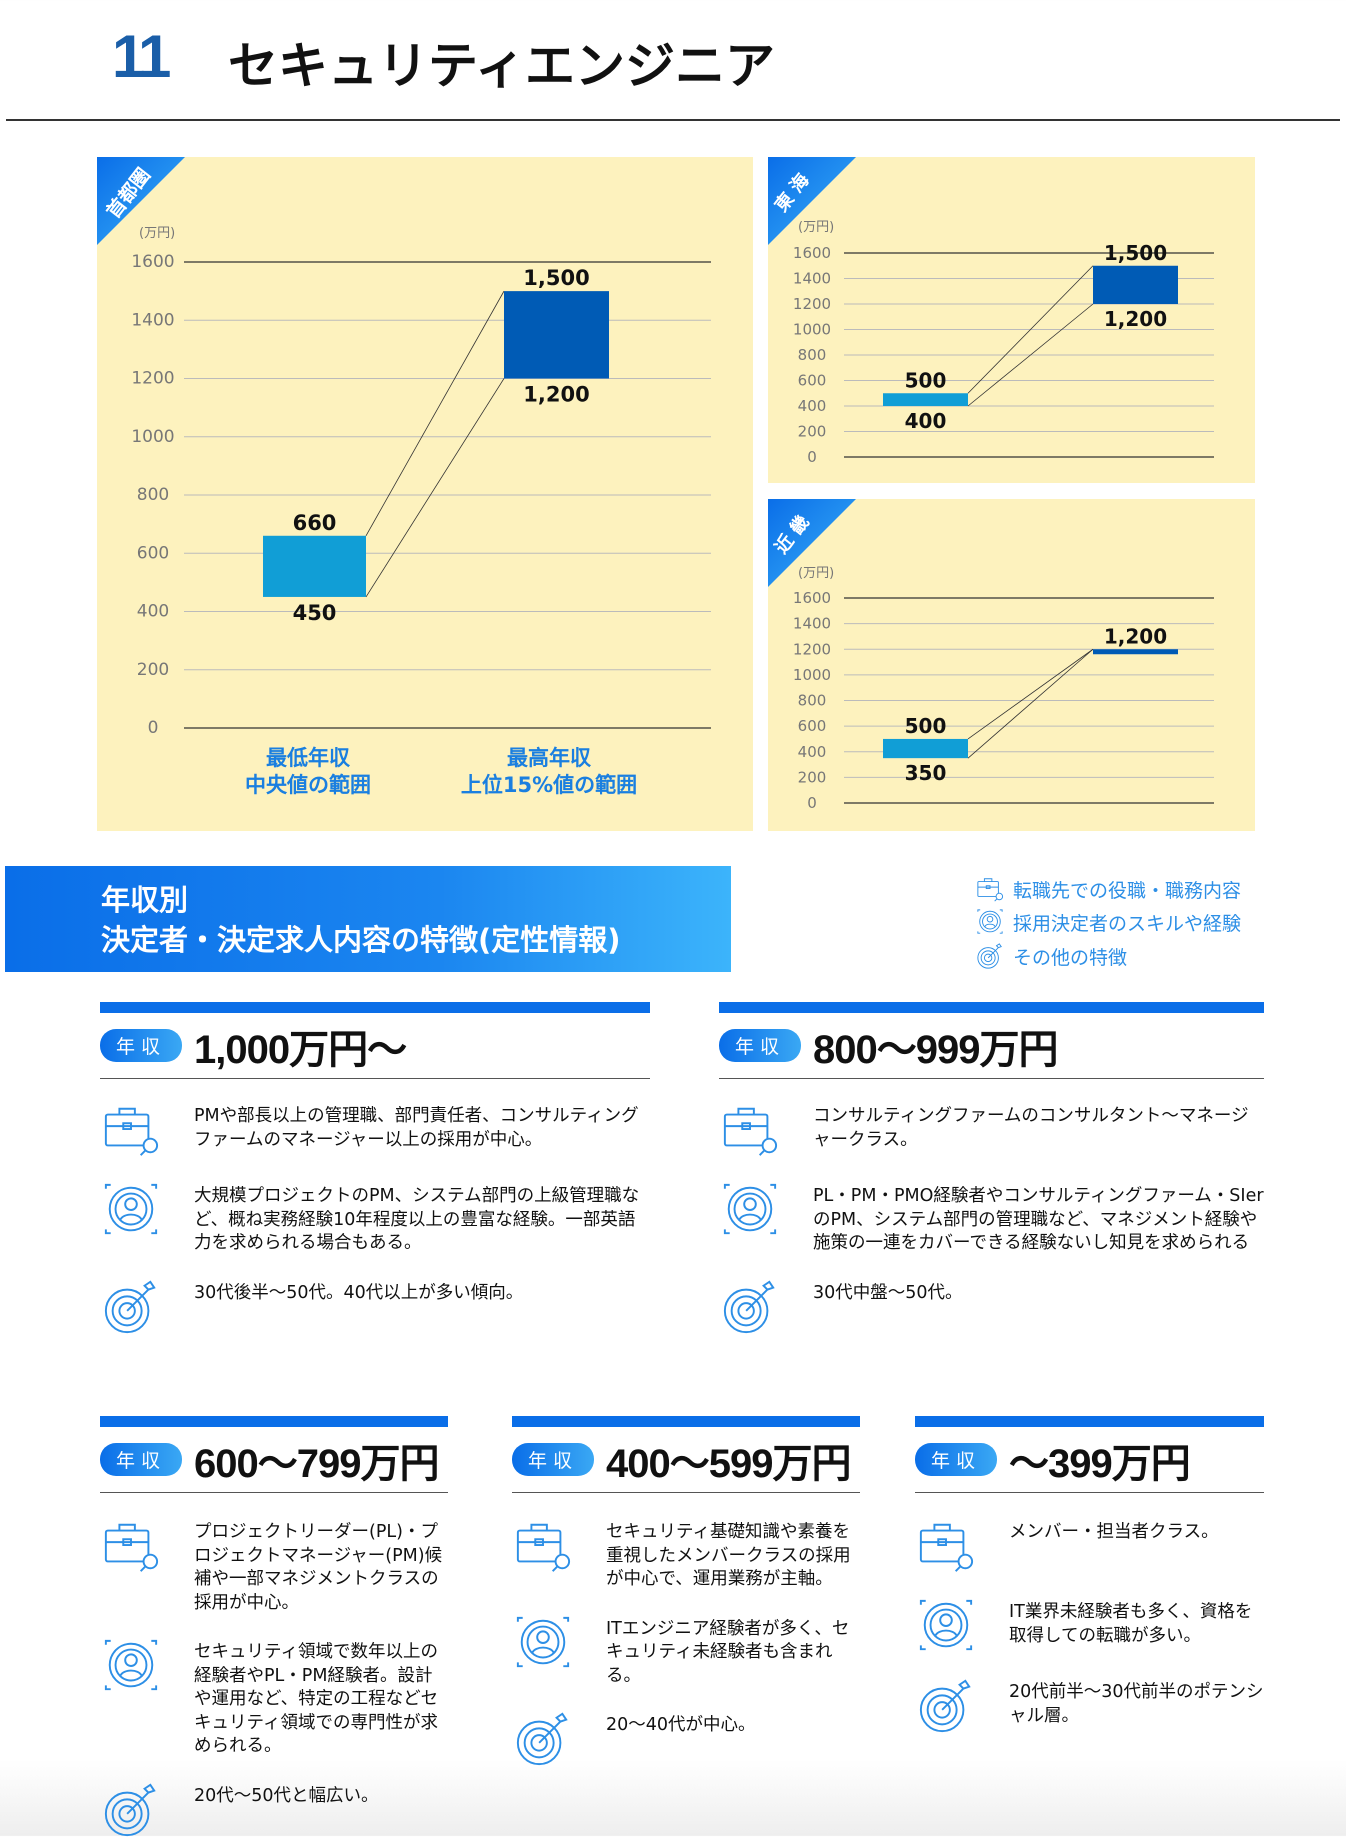  Describe the element at coordinates (1089, 1626) in the screenshot. I see `feature-item: IT業界未経験者も多く、資格を取得しての転職が多い。` at that location.